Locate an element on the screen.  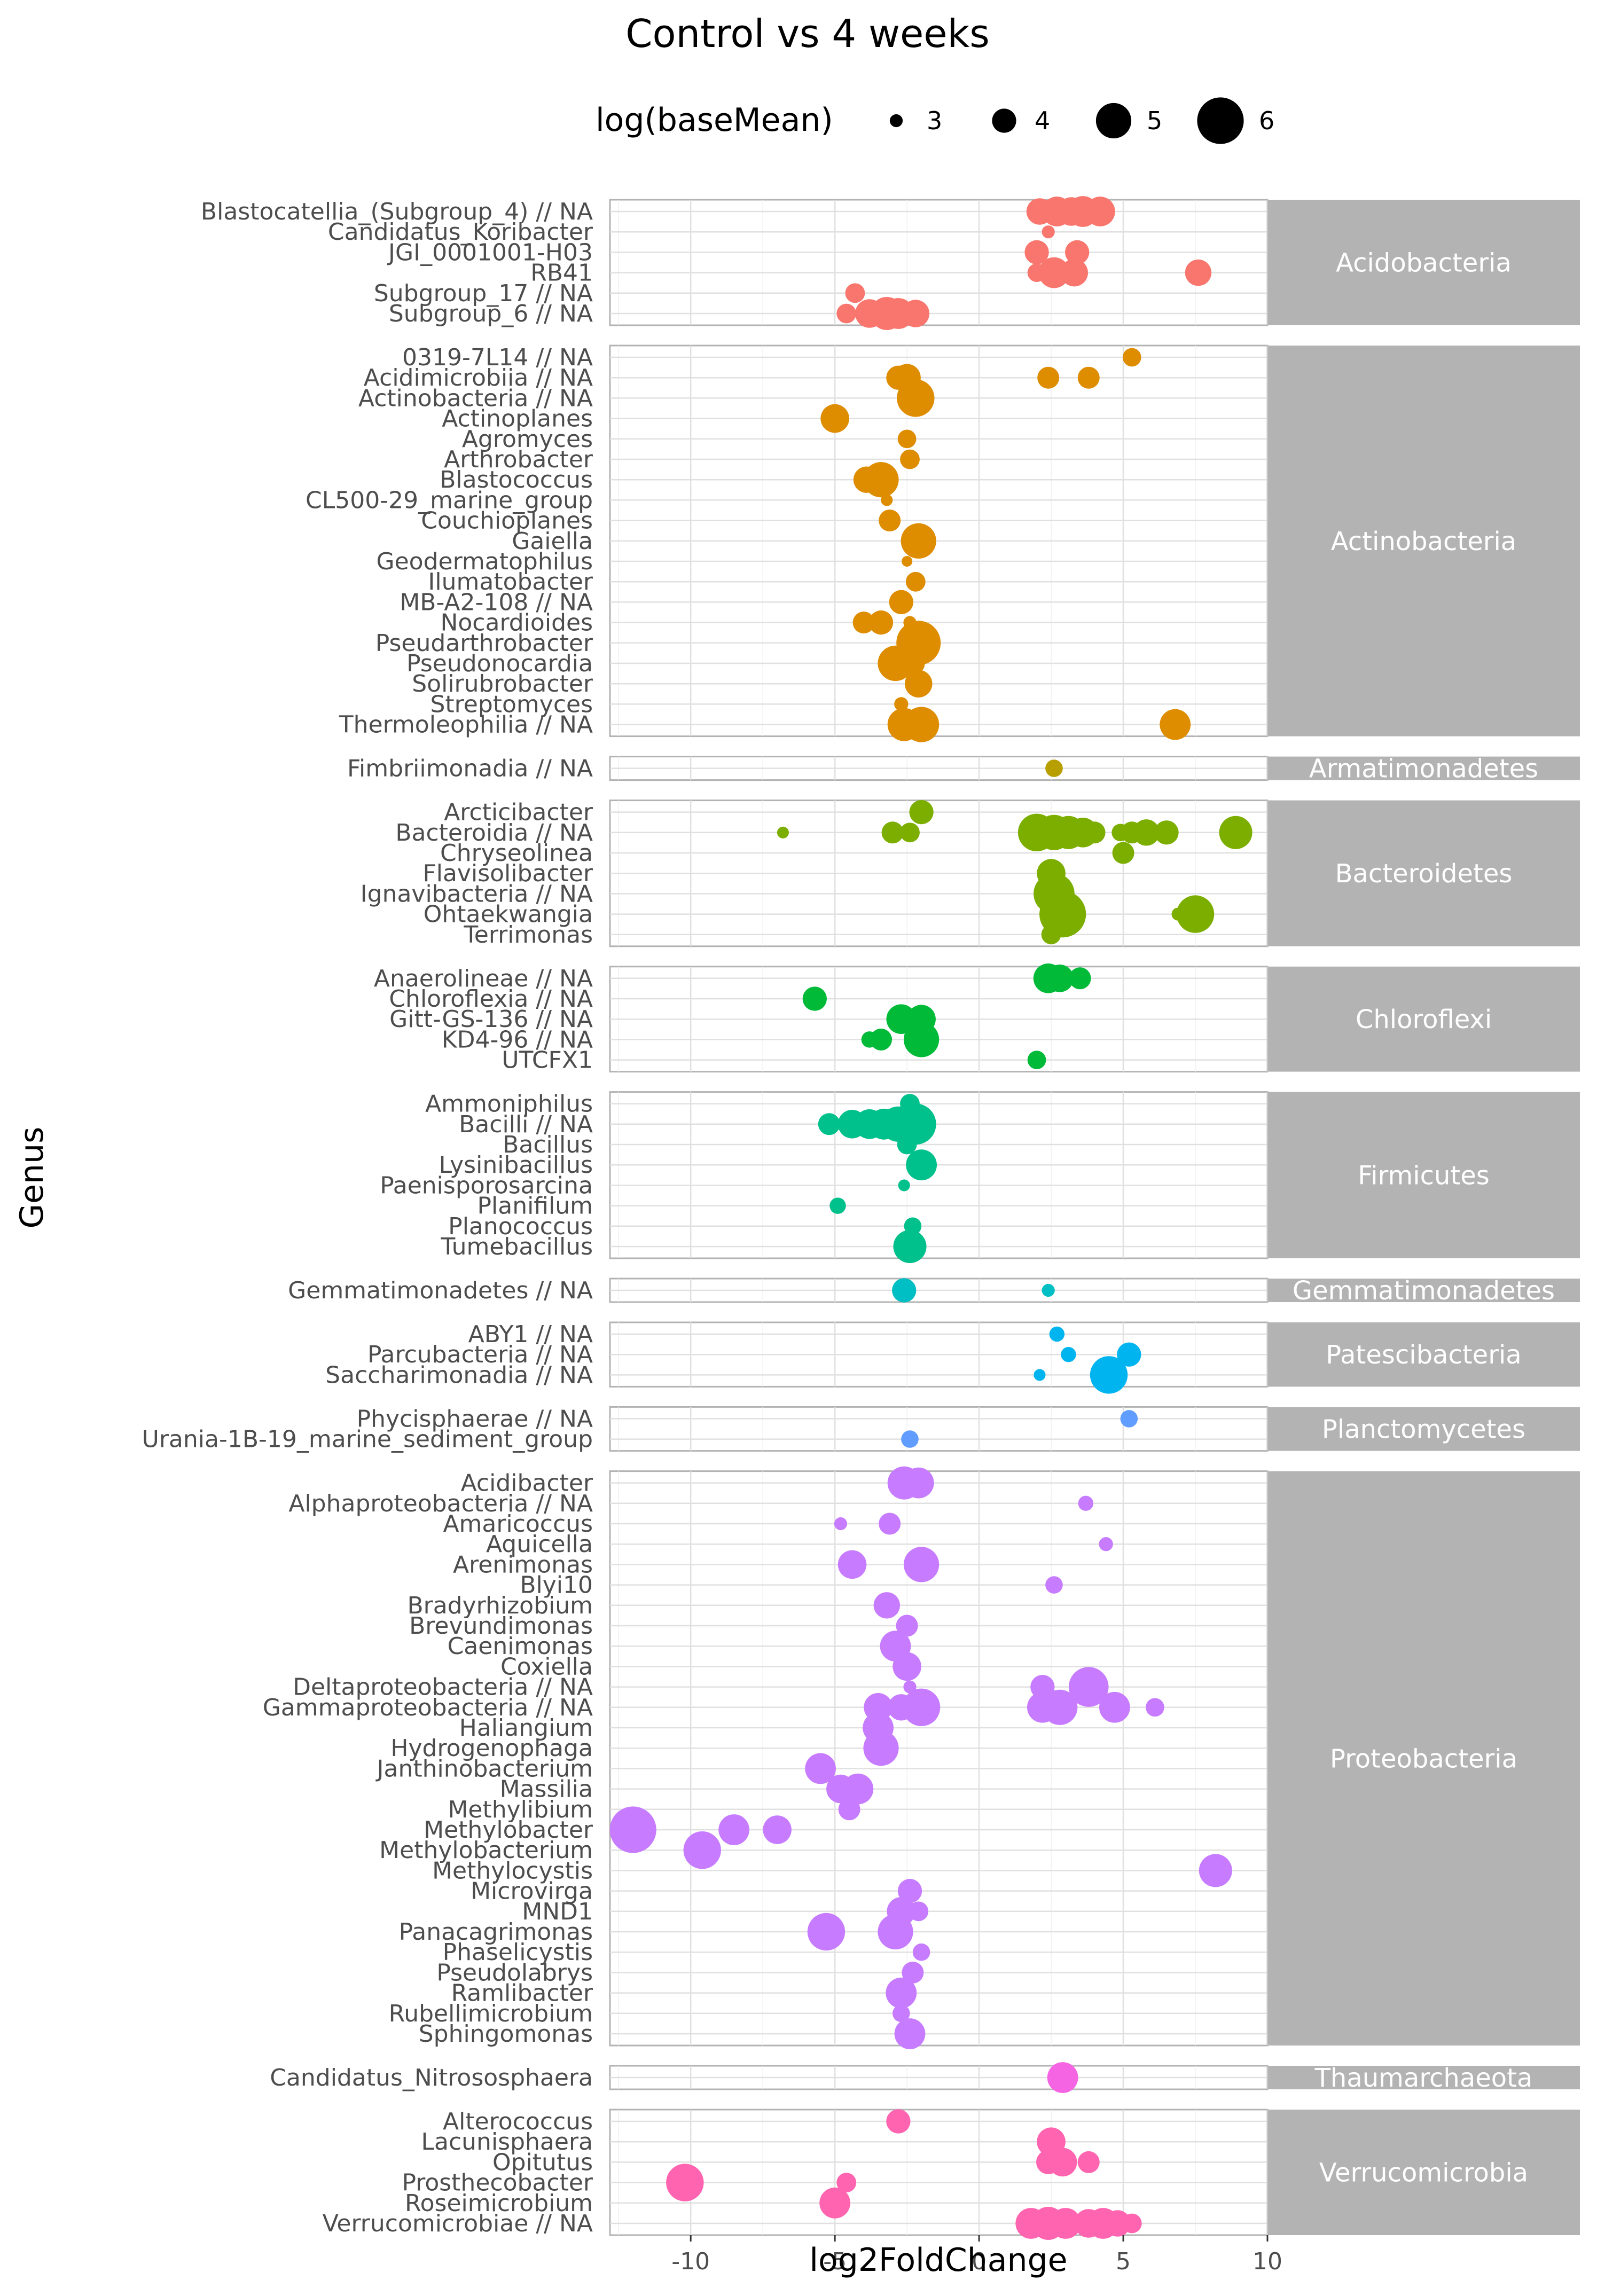
y-tick-label: Methylobacter is located at coordinates (508, 1830).